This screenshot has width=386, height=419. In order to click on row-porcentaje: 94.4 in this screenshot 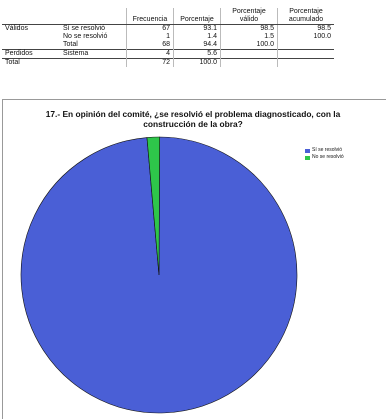, I will do `click(197, 45)`.